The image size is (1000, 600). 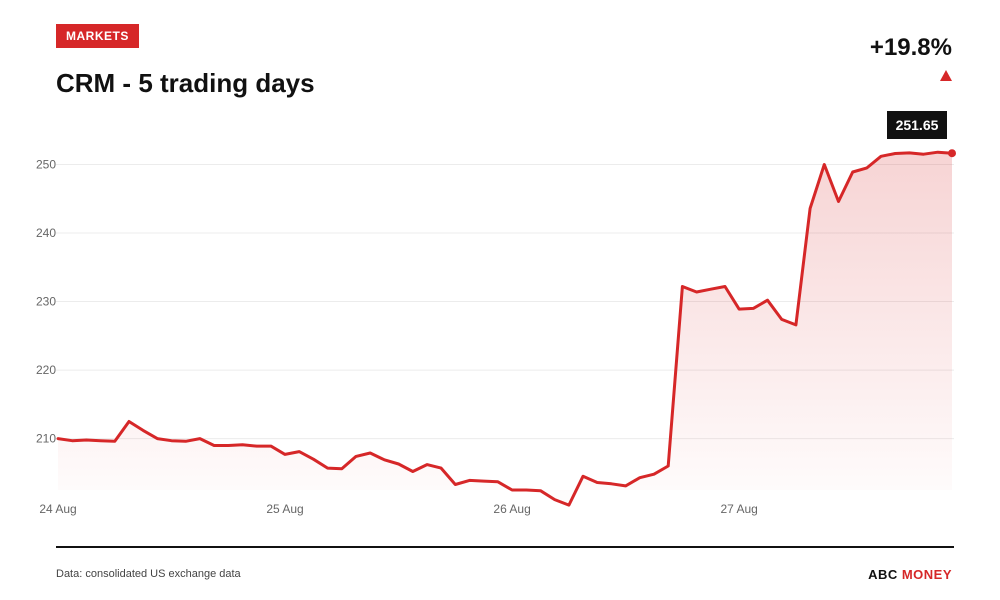 What do you see at coordinates (883, 574) in the screenshot?
I see `brand-logo-part1: ABC` at bounding box center [883, 574].